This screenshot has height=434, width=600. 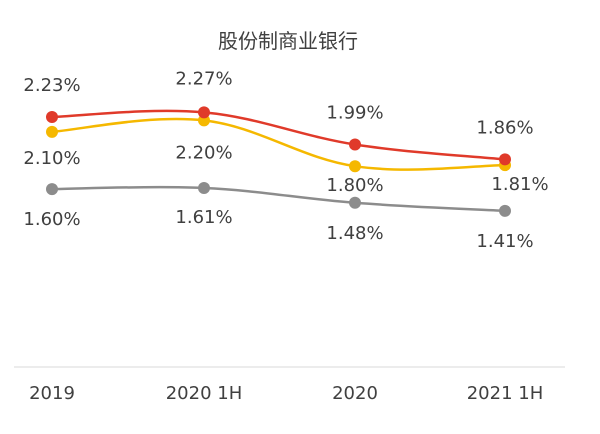 I want to click on series-1-label-2: 2.27%, so click(x=203, y=78).